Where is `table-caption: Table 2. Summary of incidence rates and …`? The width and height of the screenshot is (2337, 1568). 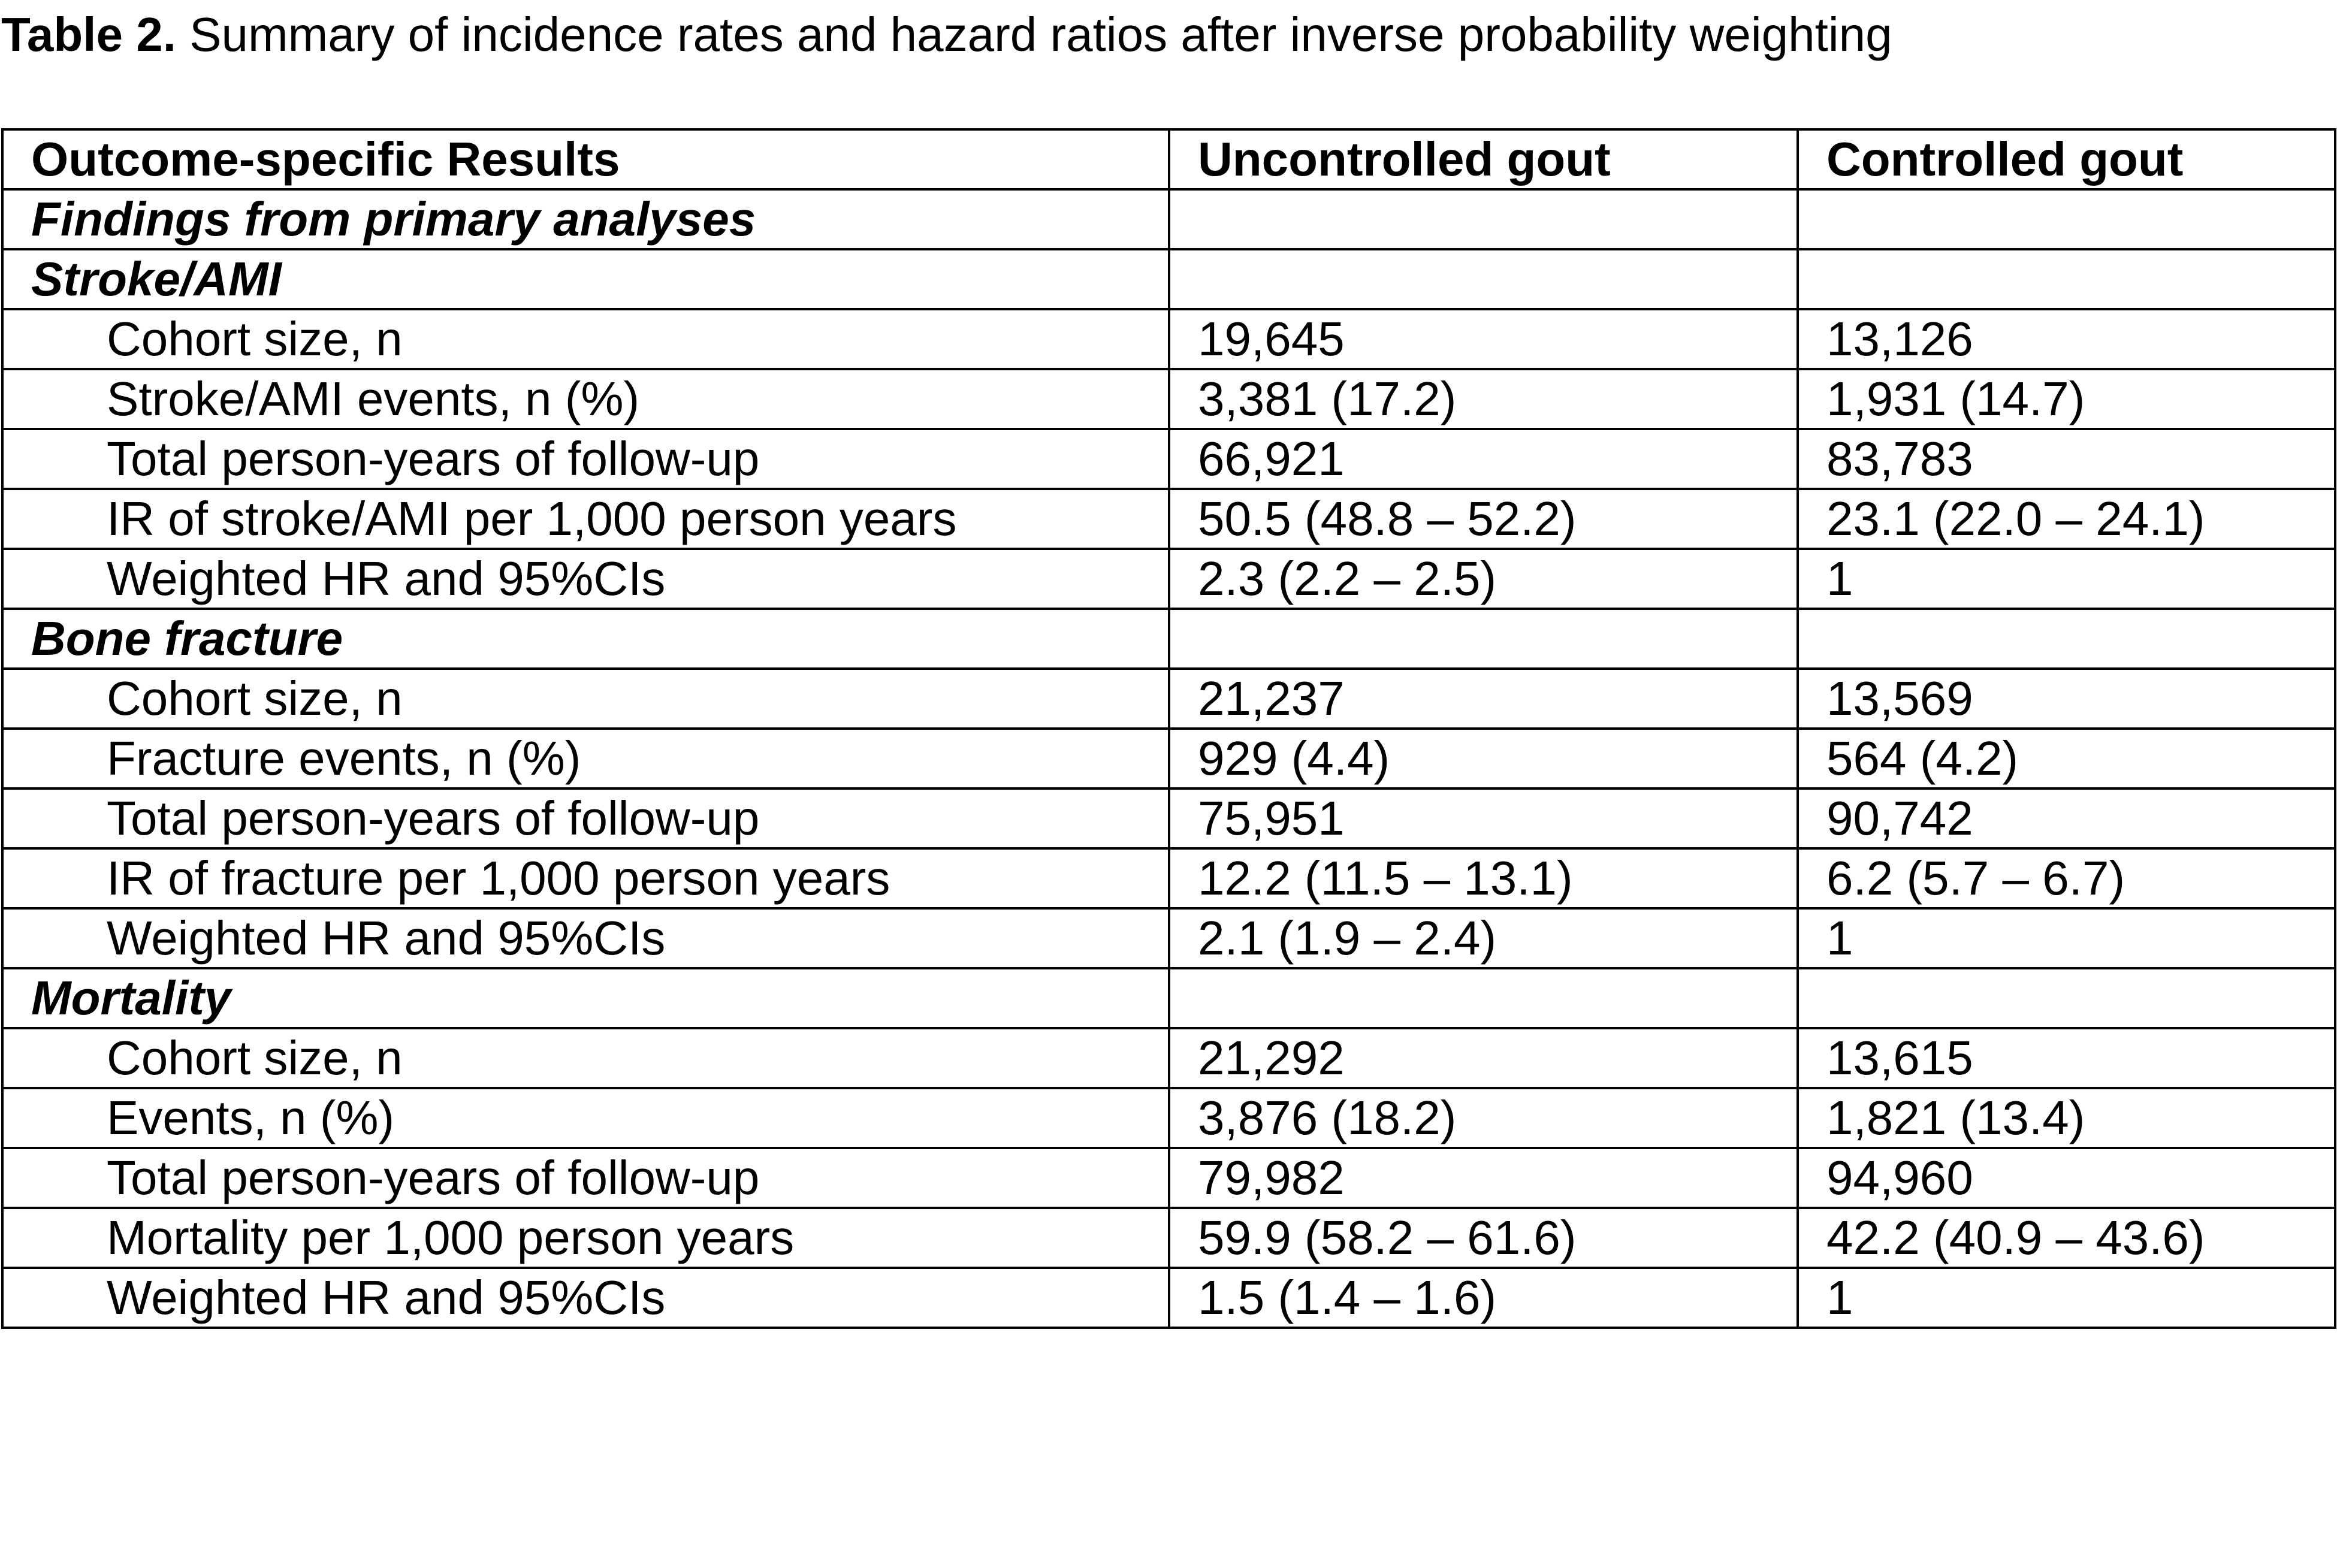 table-caption: Table 2. Summary of incidence rates and … is located at coordinates (946, 35).